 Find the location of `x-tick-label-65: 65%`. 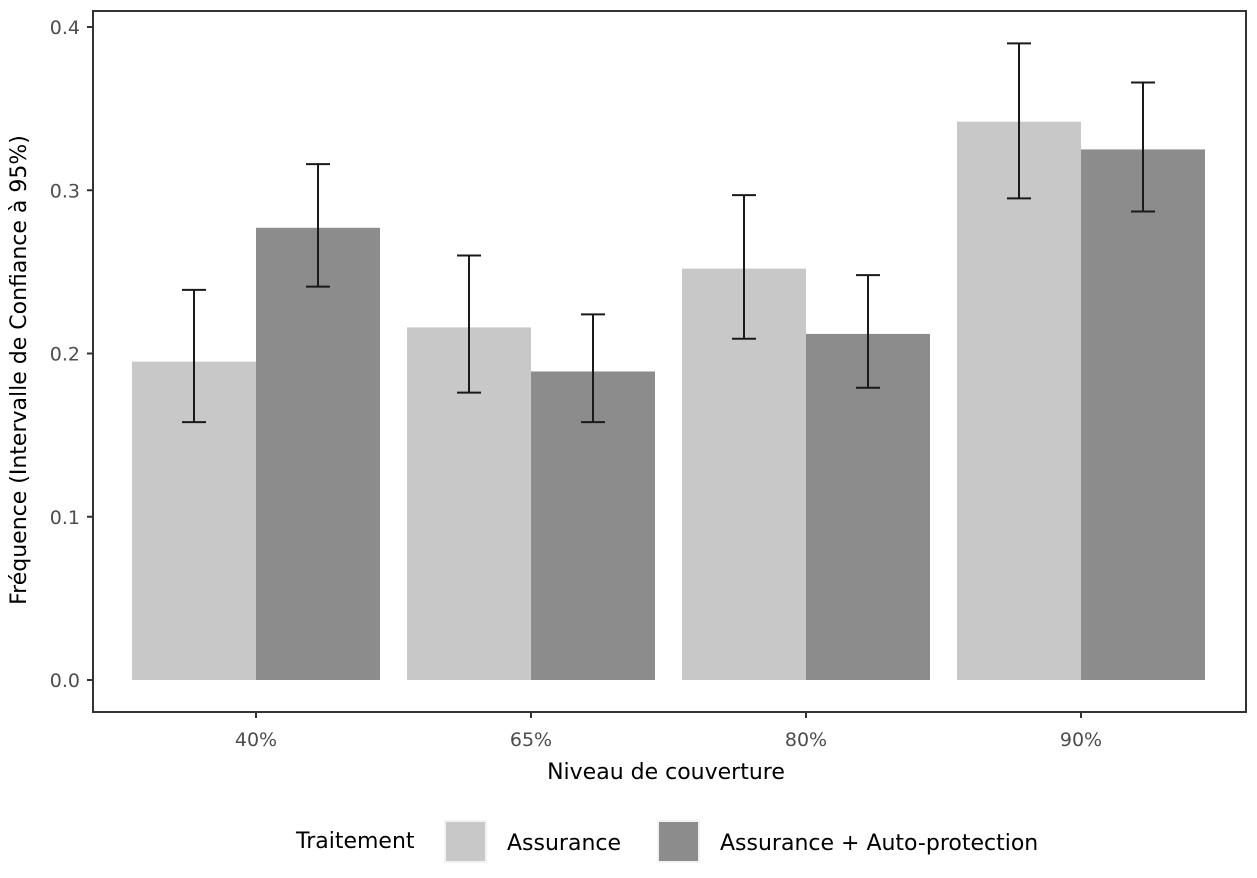

x-tick-label-65: 65% is located at coordinates (531, 740).